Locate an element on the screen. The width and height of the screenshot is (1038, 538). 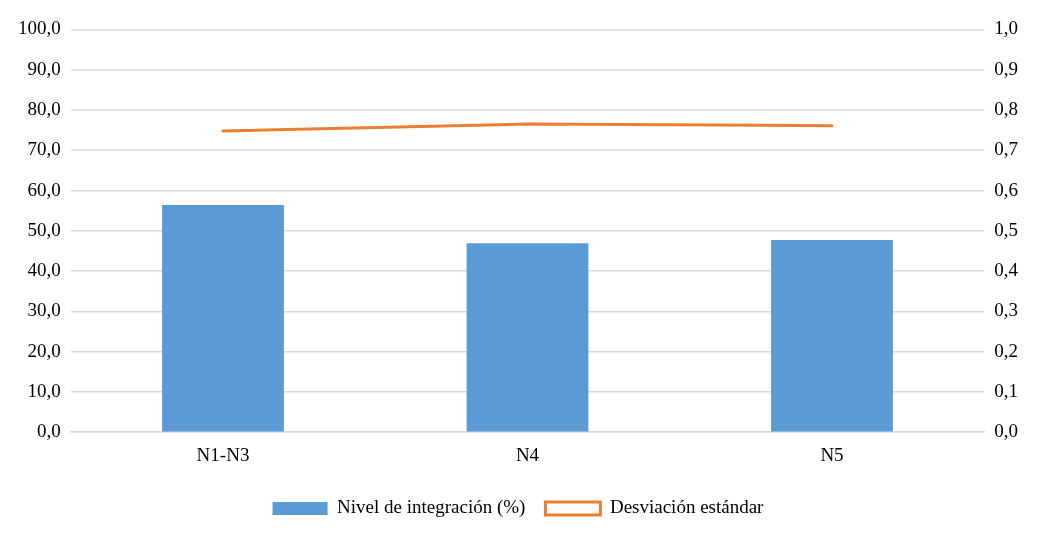
y2-tick-label: 0,0 is located at coordinates (1006, 431).